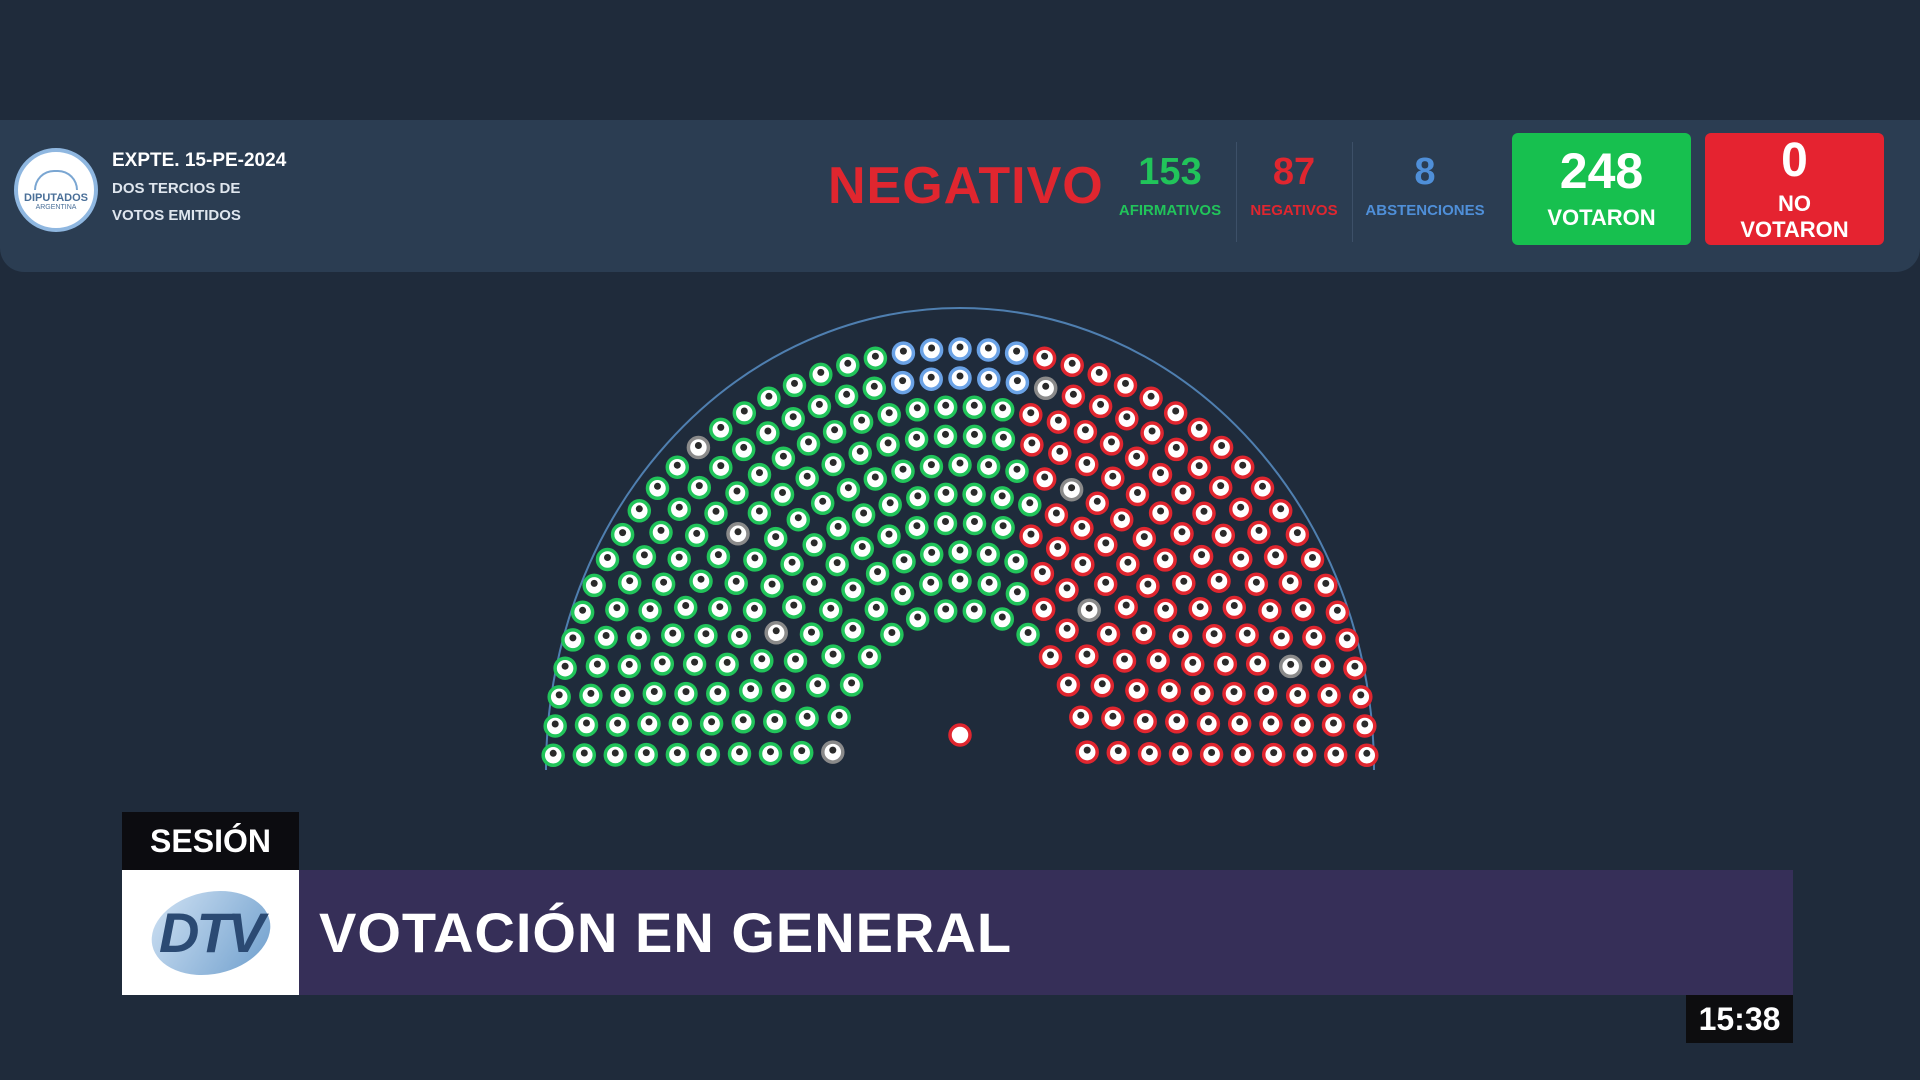 Image resolution: width=1920 pixels, height=1080 pixels. I want to click on abstenciones-value: 8, so click(1425, 172).